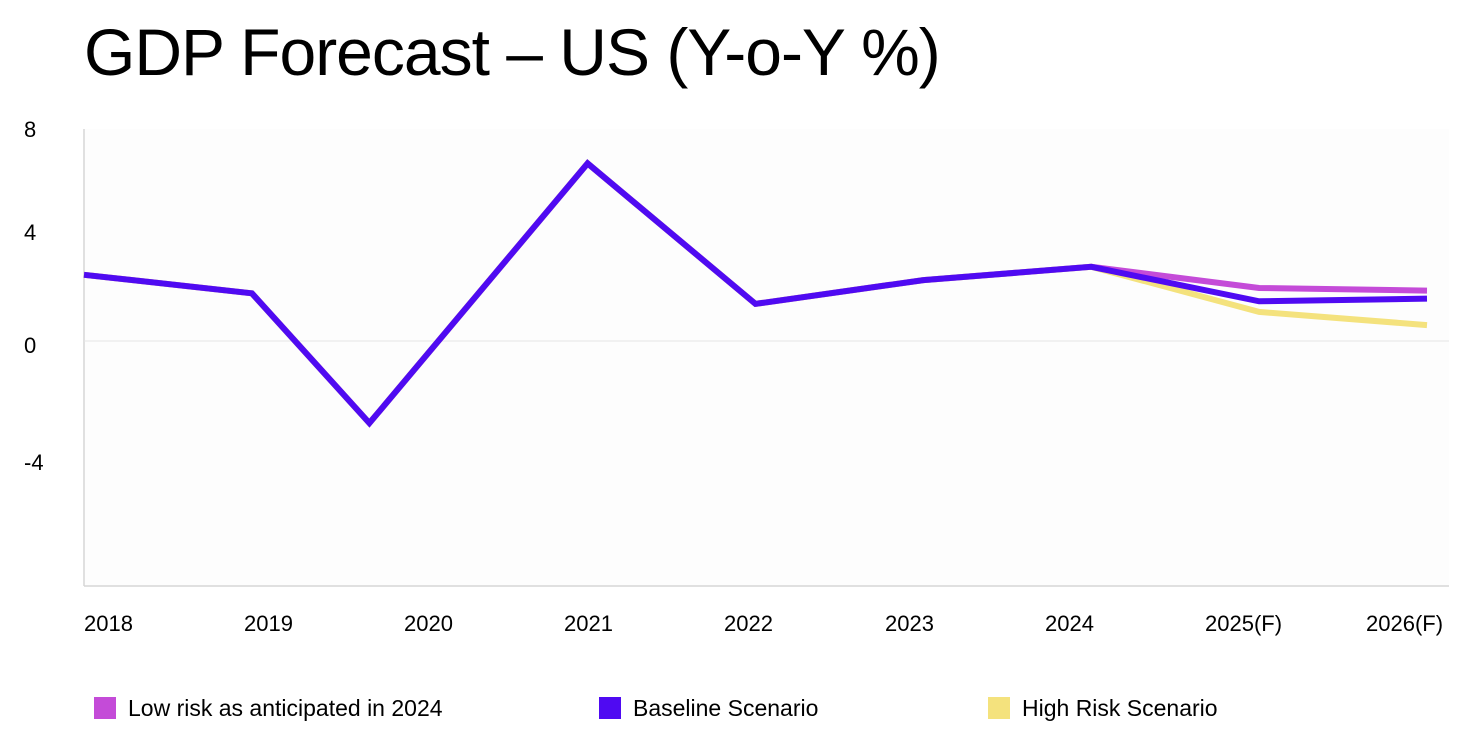 This screenshot has height=746, width=1472. I want to click on legend-item-baseline: Baseline Scenario, so click(708, 708).